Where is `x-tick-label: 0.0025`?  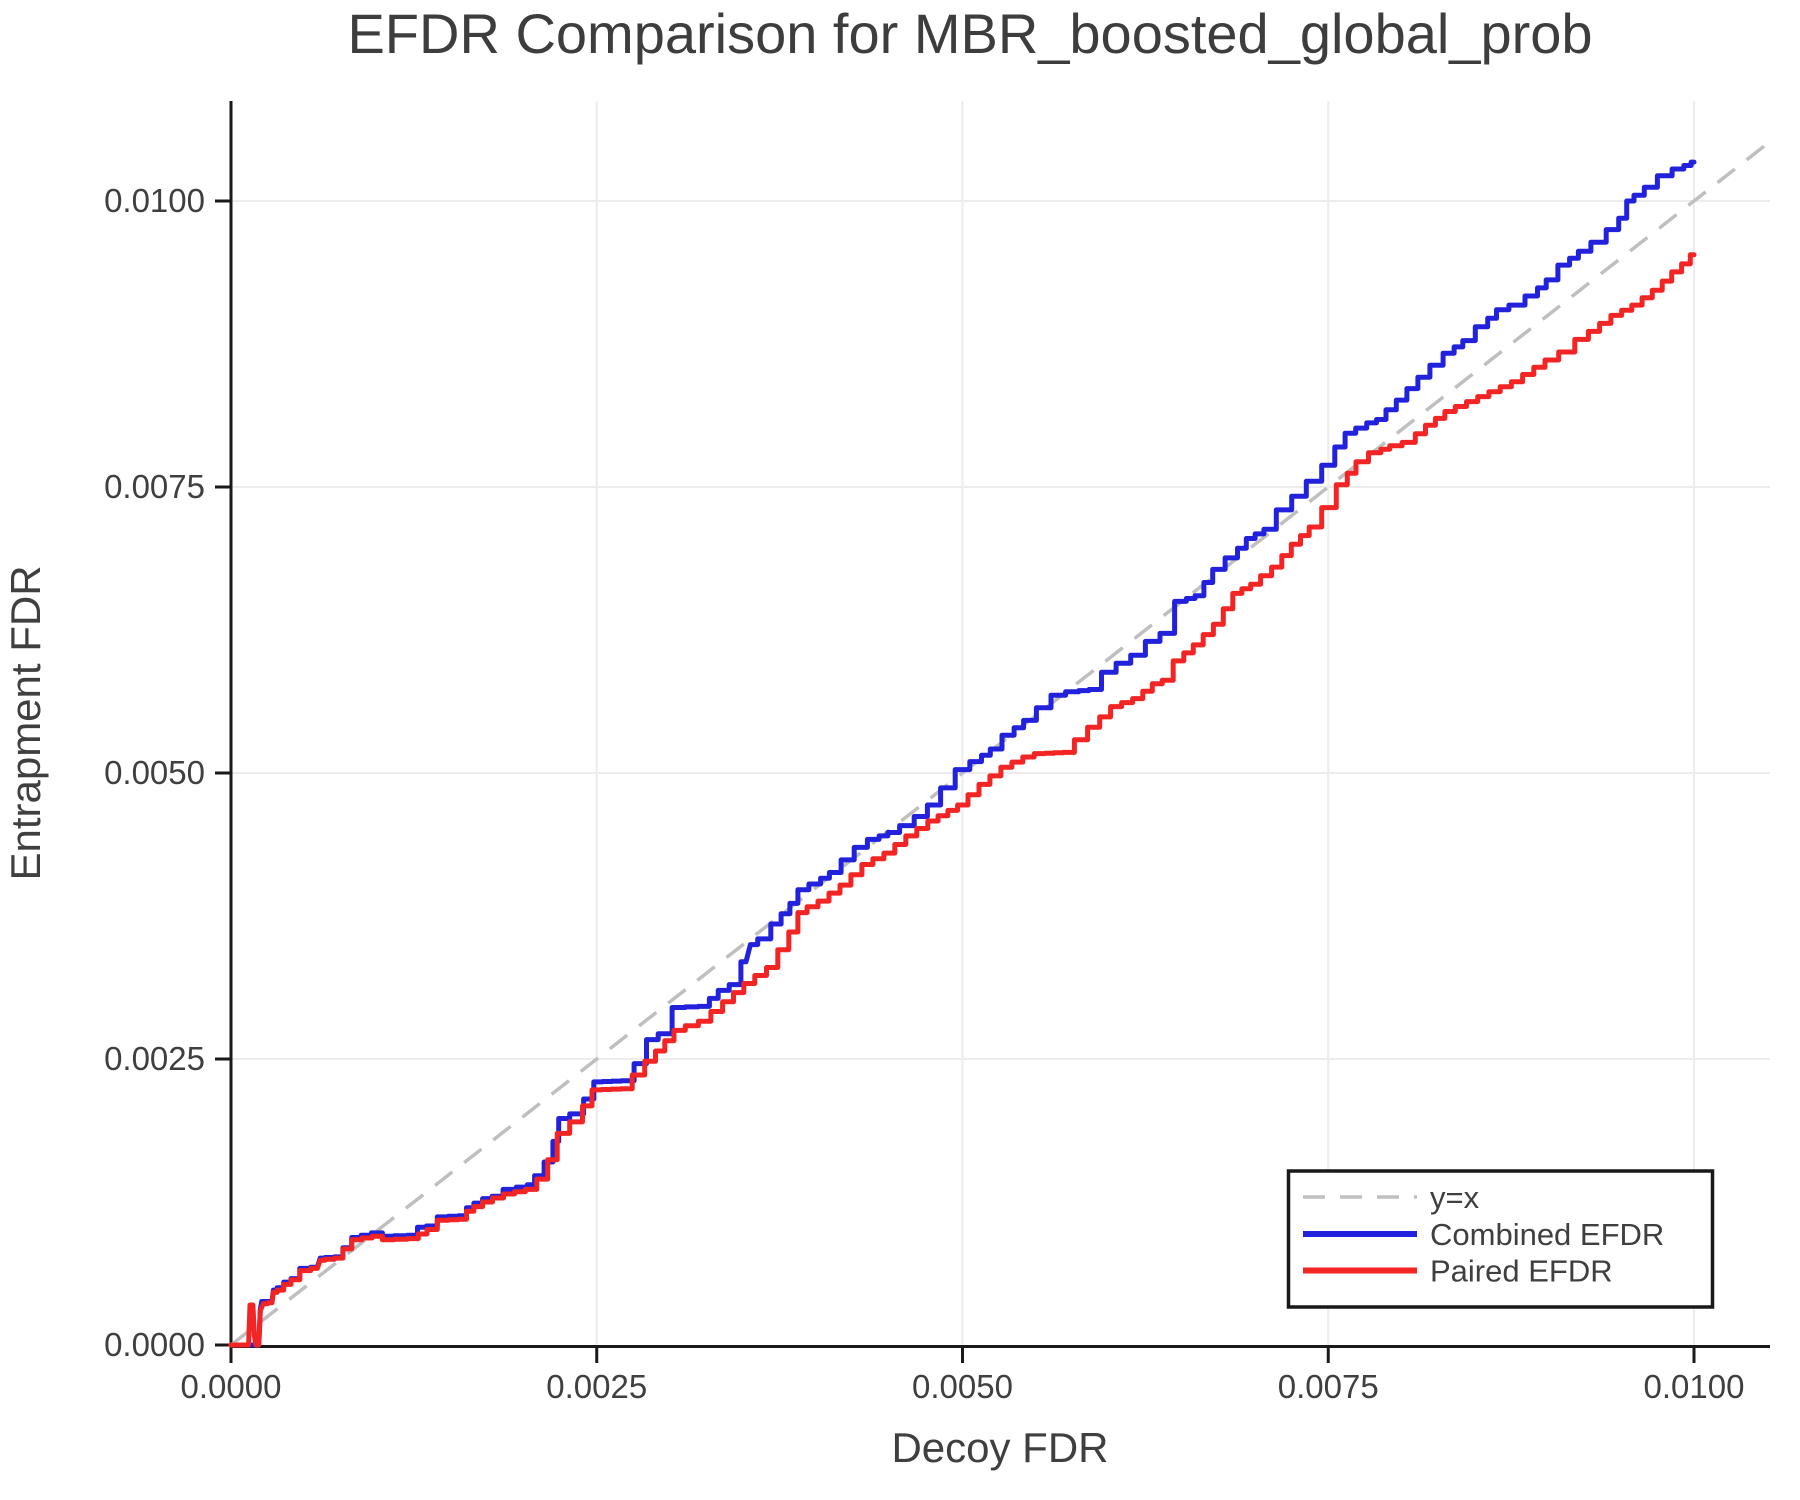
x-tick-label: 0.0025 is located at coordinates (596, 1386).